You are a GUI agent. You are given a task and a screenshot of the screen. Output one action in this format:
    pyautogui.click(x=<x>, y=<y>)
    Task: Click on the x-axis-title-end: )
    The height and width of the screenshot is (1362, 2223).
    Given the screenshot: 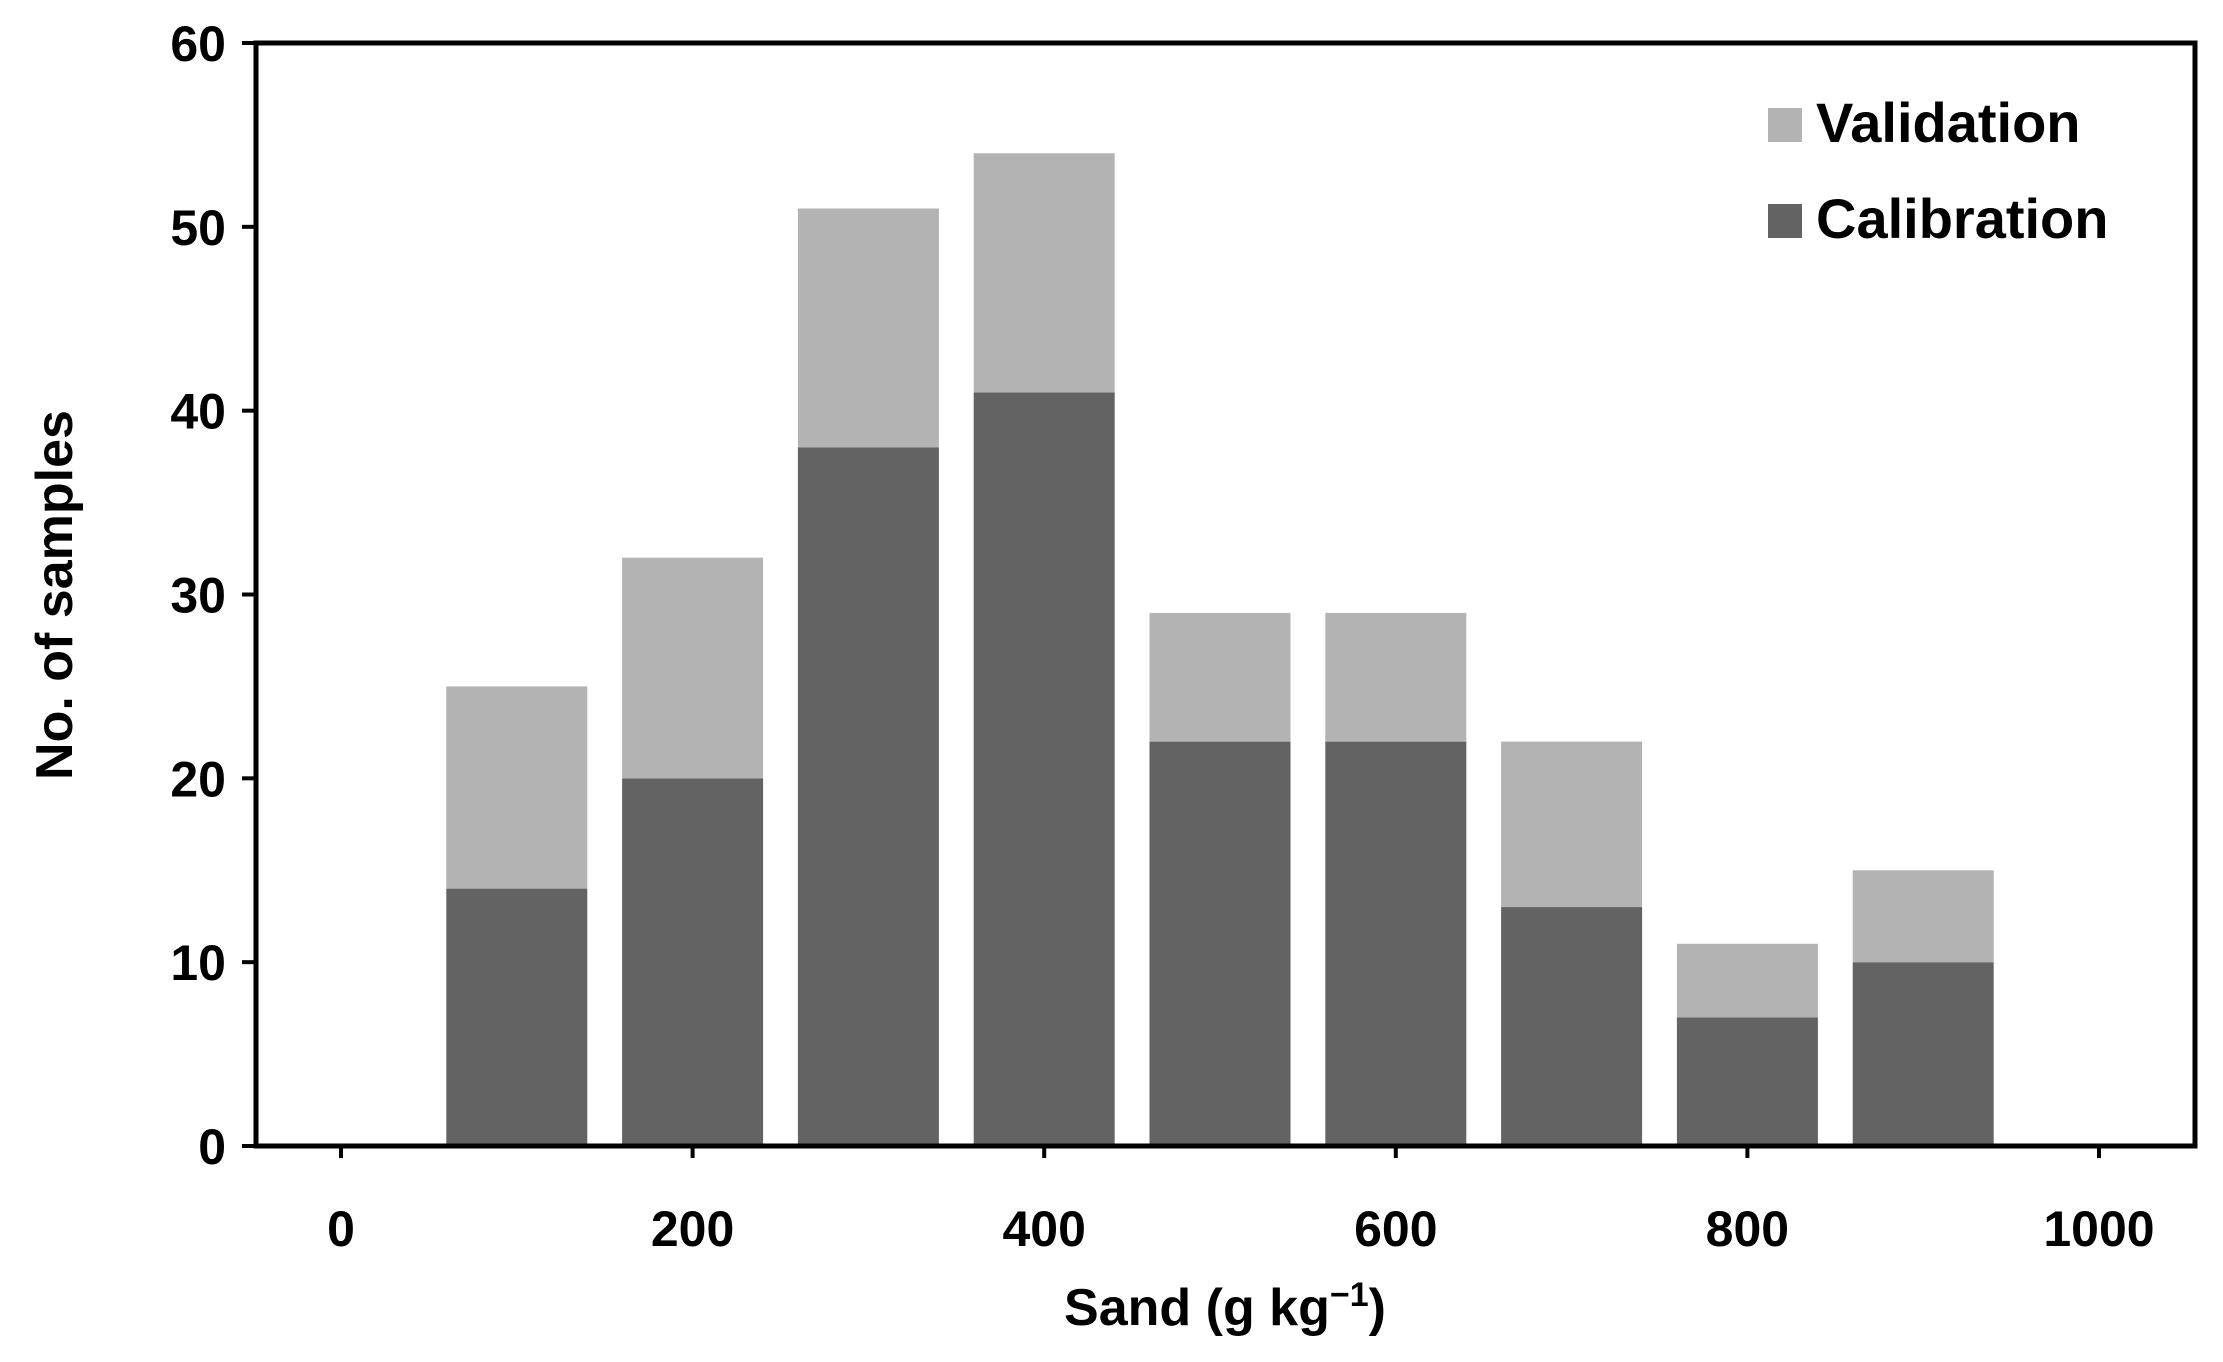 What is the action you would take?
    pyautogui.click(x=1377, y=1308)
    